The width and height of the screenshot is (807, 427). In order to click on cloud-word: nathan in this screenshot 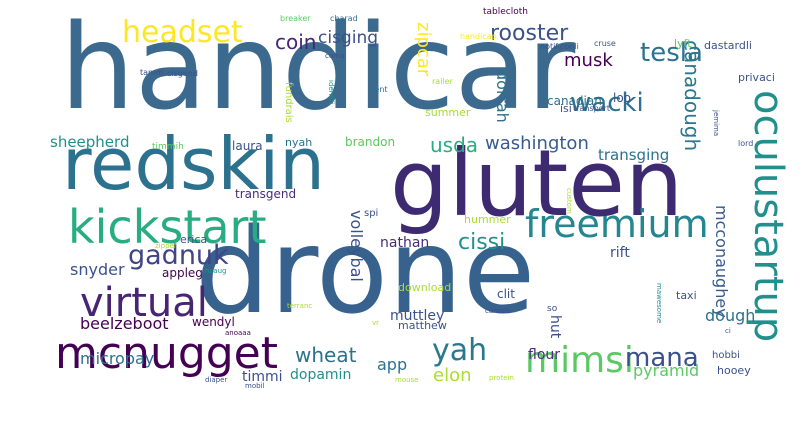, I will do `click(405, 243)`.